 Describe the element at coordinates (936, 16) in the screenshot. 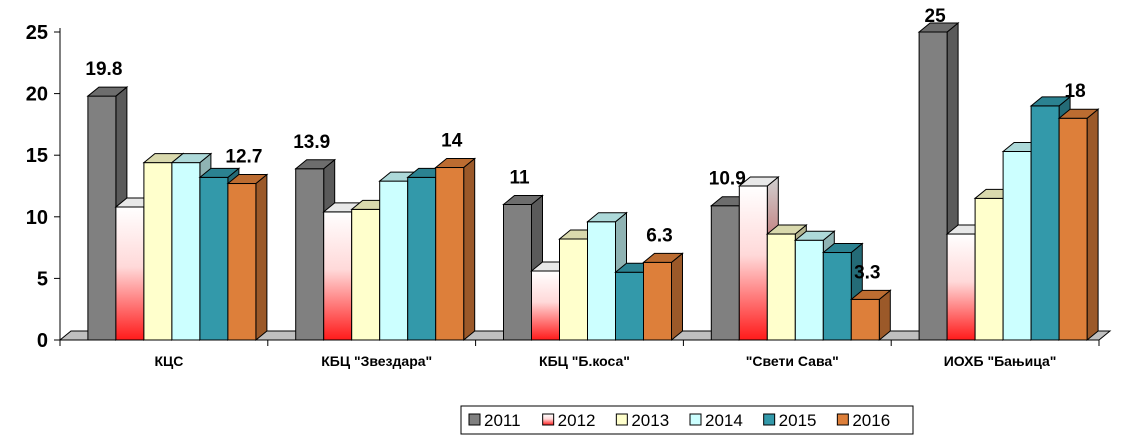

I see `data-label-4-0: 25` at that location.